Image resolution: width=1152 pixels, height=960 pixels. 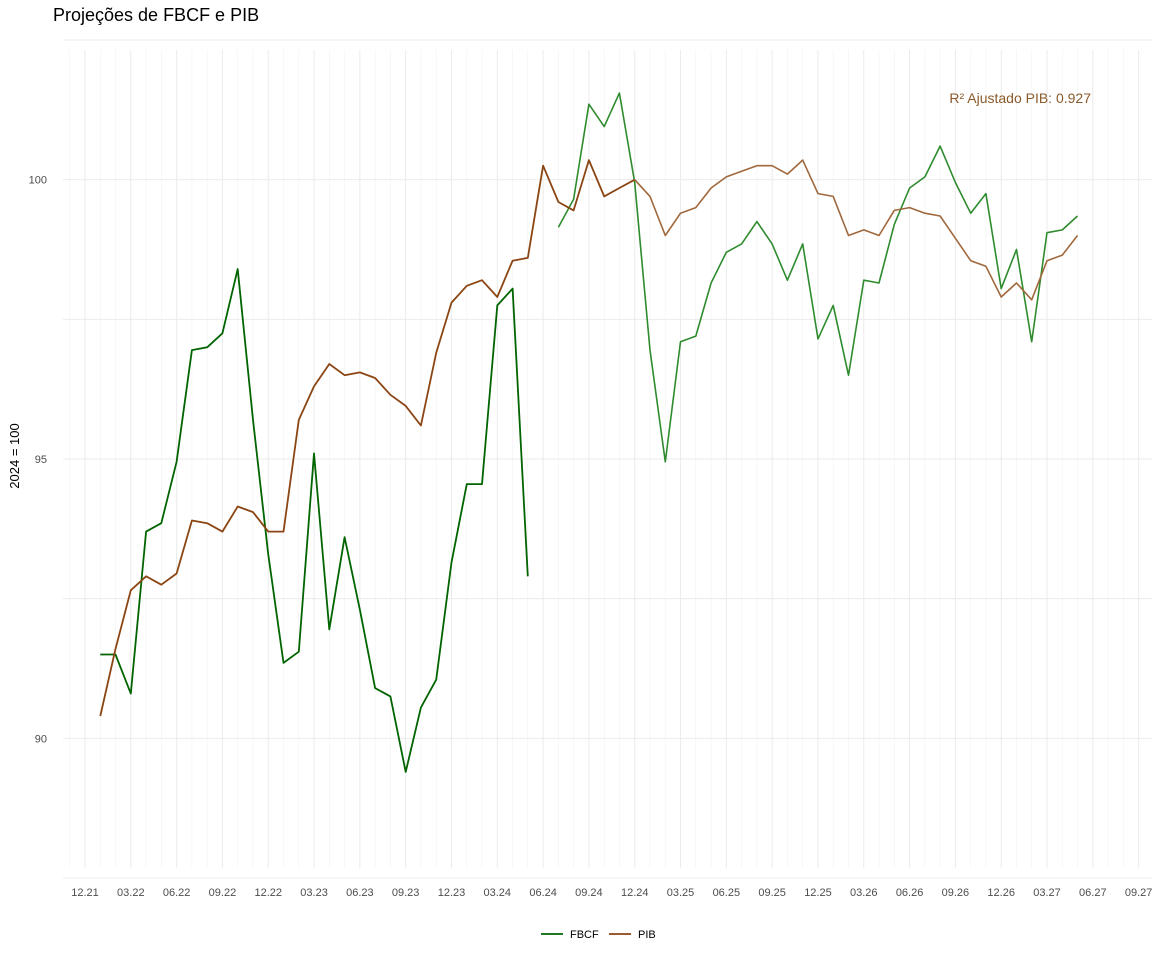 I want to click on x-tick-label: 03.23, so click(x=314, y=893).